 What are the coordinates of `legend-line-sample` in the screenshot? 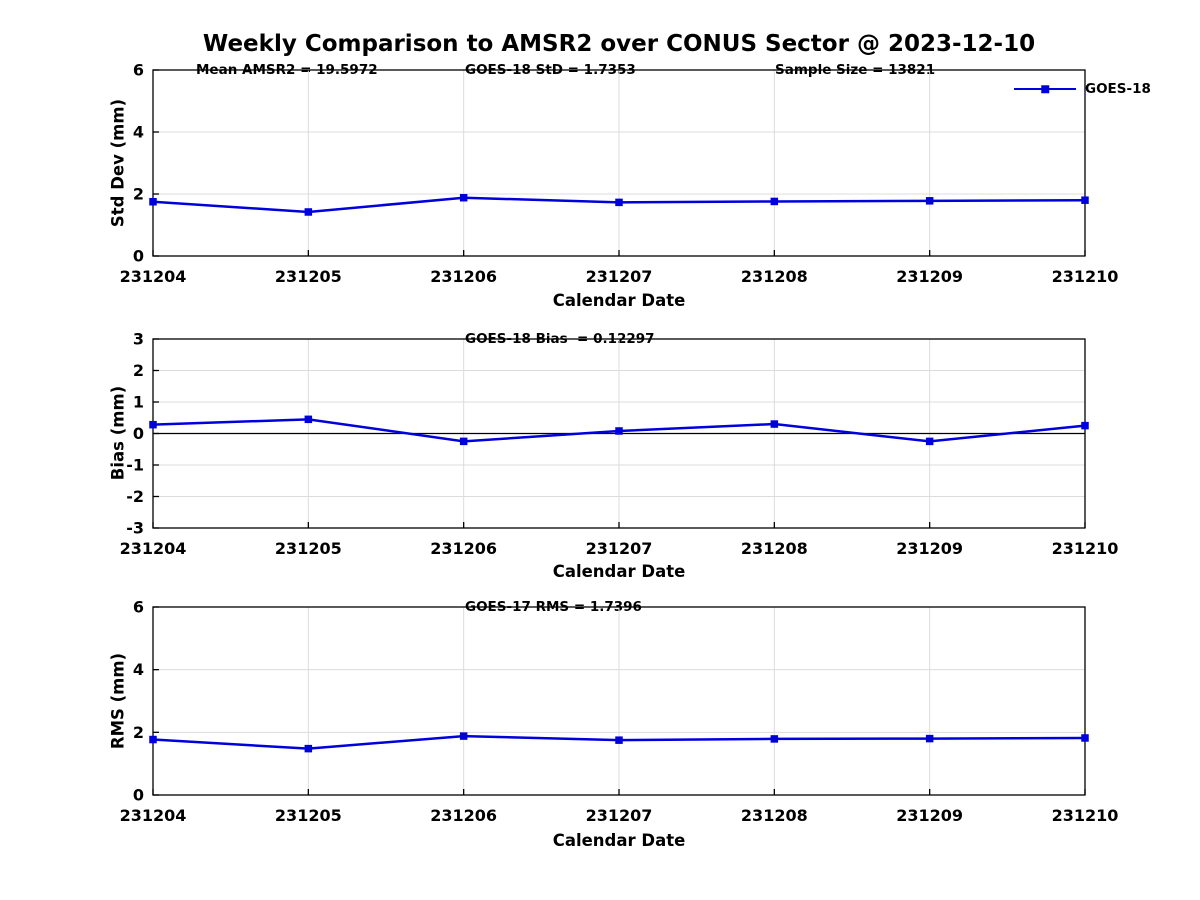 It's located at (1045, 89).